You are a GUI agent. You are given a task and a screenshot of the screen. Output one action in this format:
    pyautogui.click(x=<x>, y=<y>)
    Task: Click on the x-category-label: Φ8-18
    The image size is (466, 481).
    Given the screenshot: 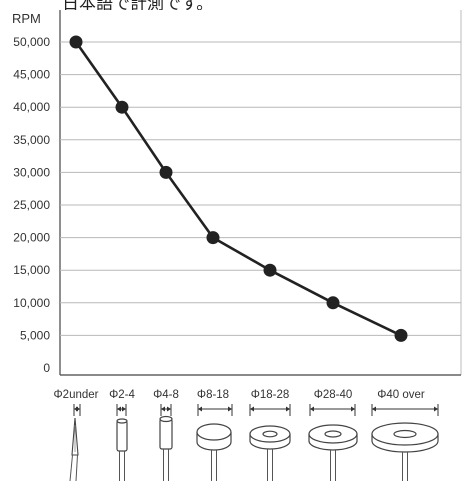 What is the action you would take?
    pyautogui.click(x=213, y=395)
    